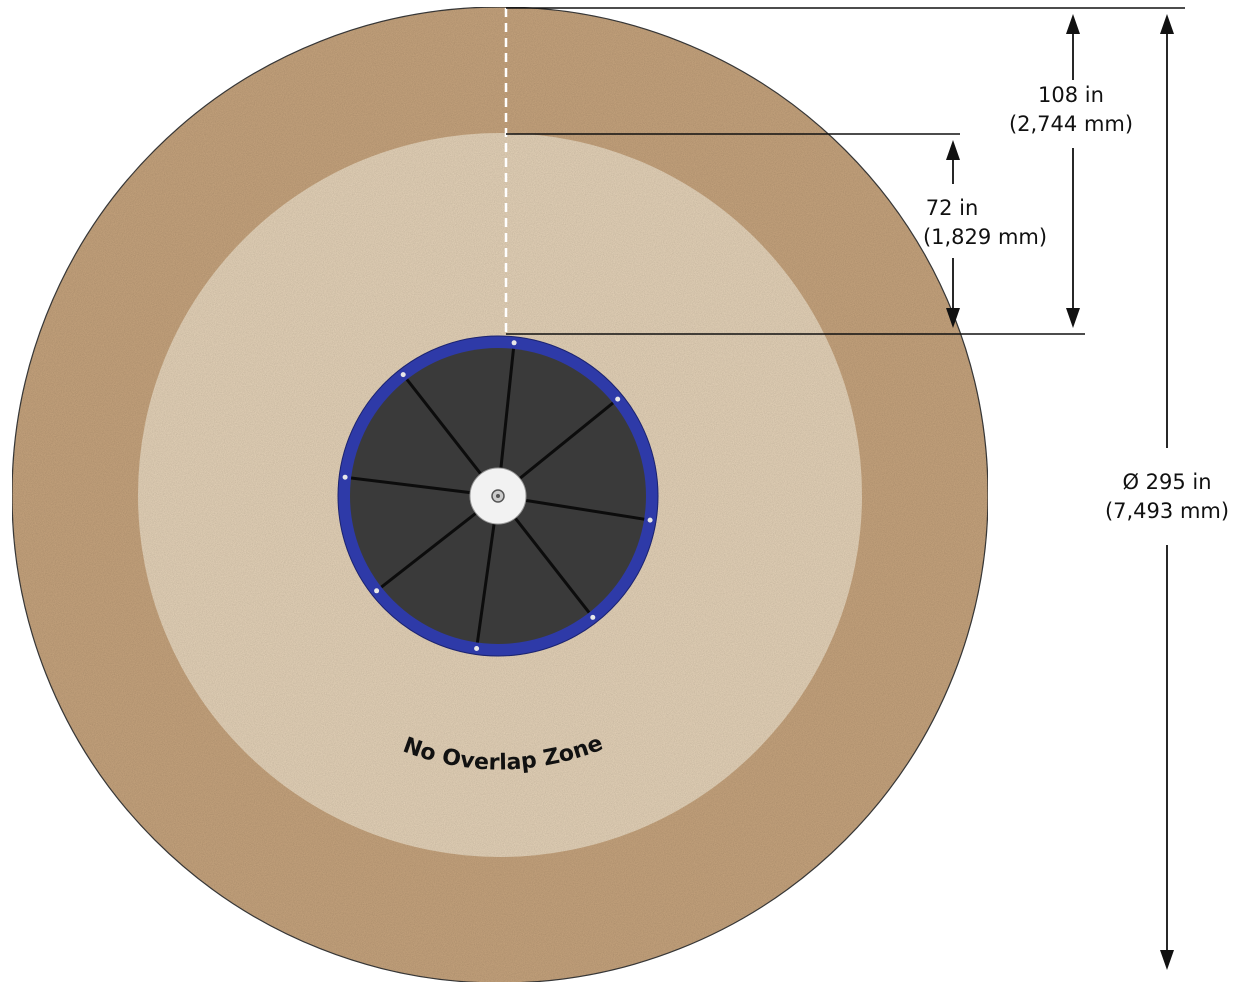 Image resolution: width=1239 pixels, height=982 pixels. Describe the element at coordinates (952, 208) in the screenshot. I see `inner-offset-value: 72 in` at that location.